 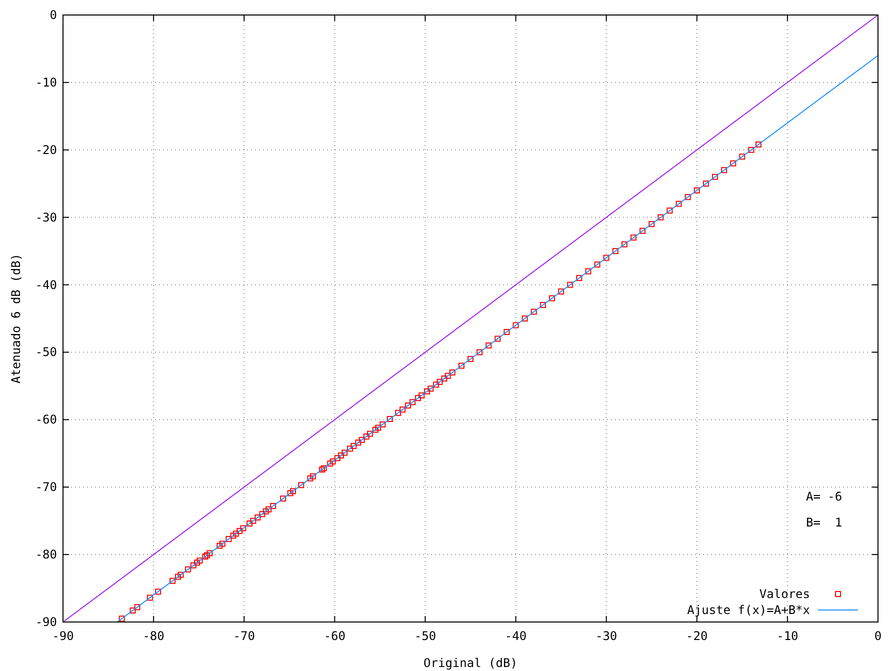 What do you see at coordinates (244, 636) in the screenshot?
I see `x-tick-label: -70` at bounding box center [244, 636].